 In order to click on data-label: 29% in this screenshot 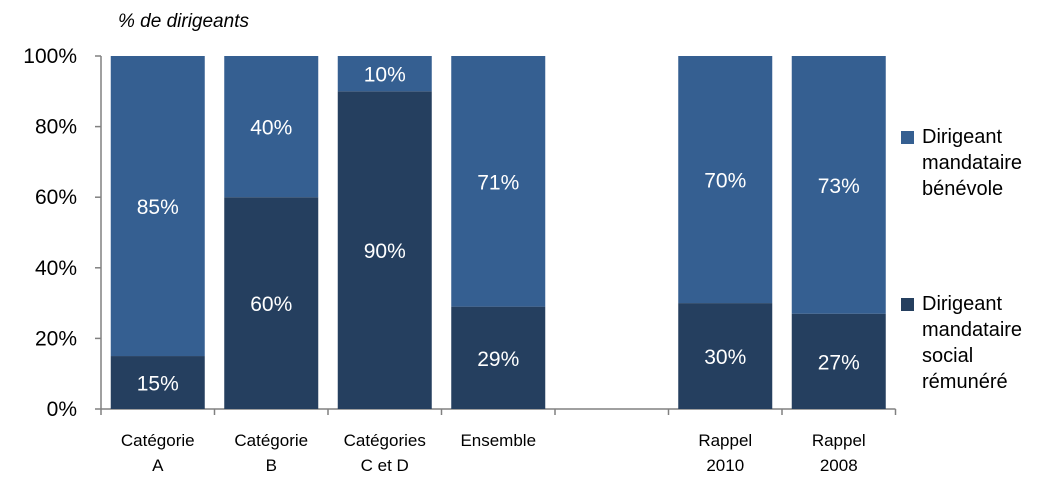, I will do `click(498, 359)`.